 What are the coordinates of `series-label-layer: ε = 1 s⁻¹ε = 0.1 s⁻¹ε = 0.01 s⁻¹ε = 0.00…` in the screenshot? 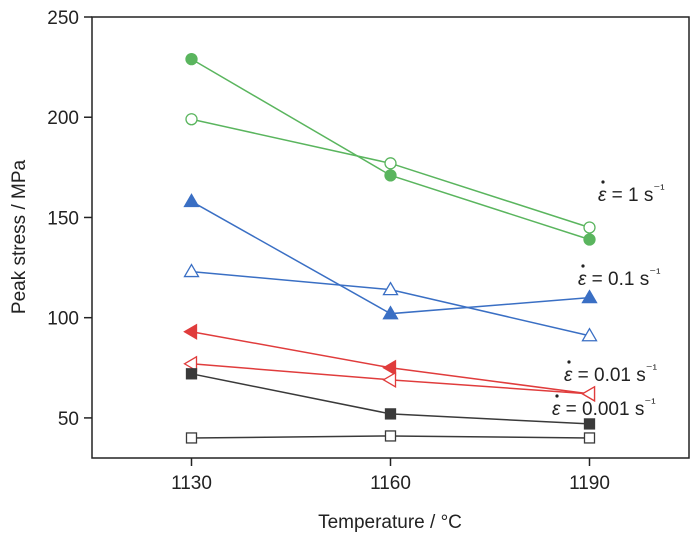 It's located at (608, 300).